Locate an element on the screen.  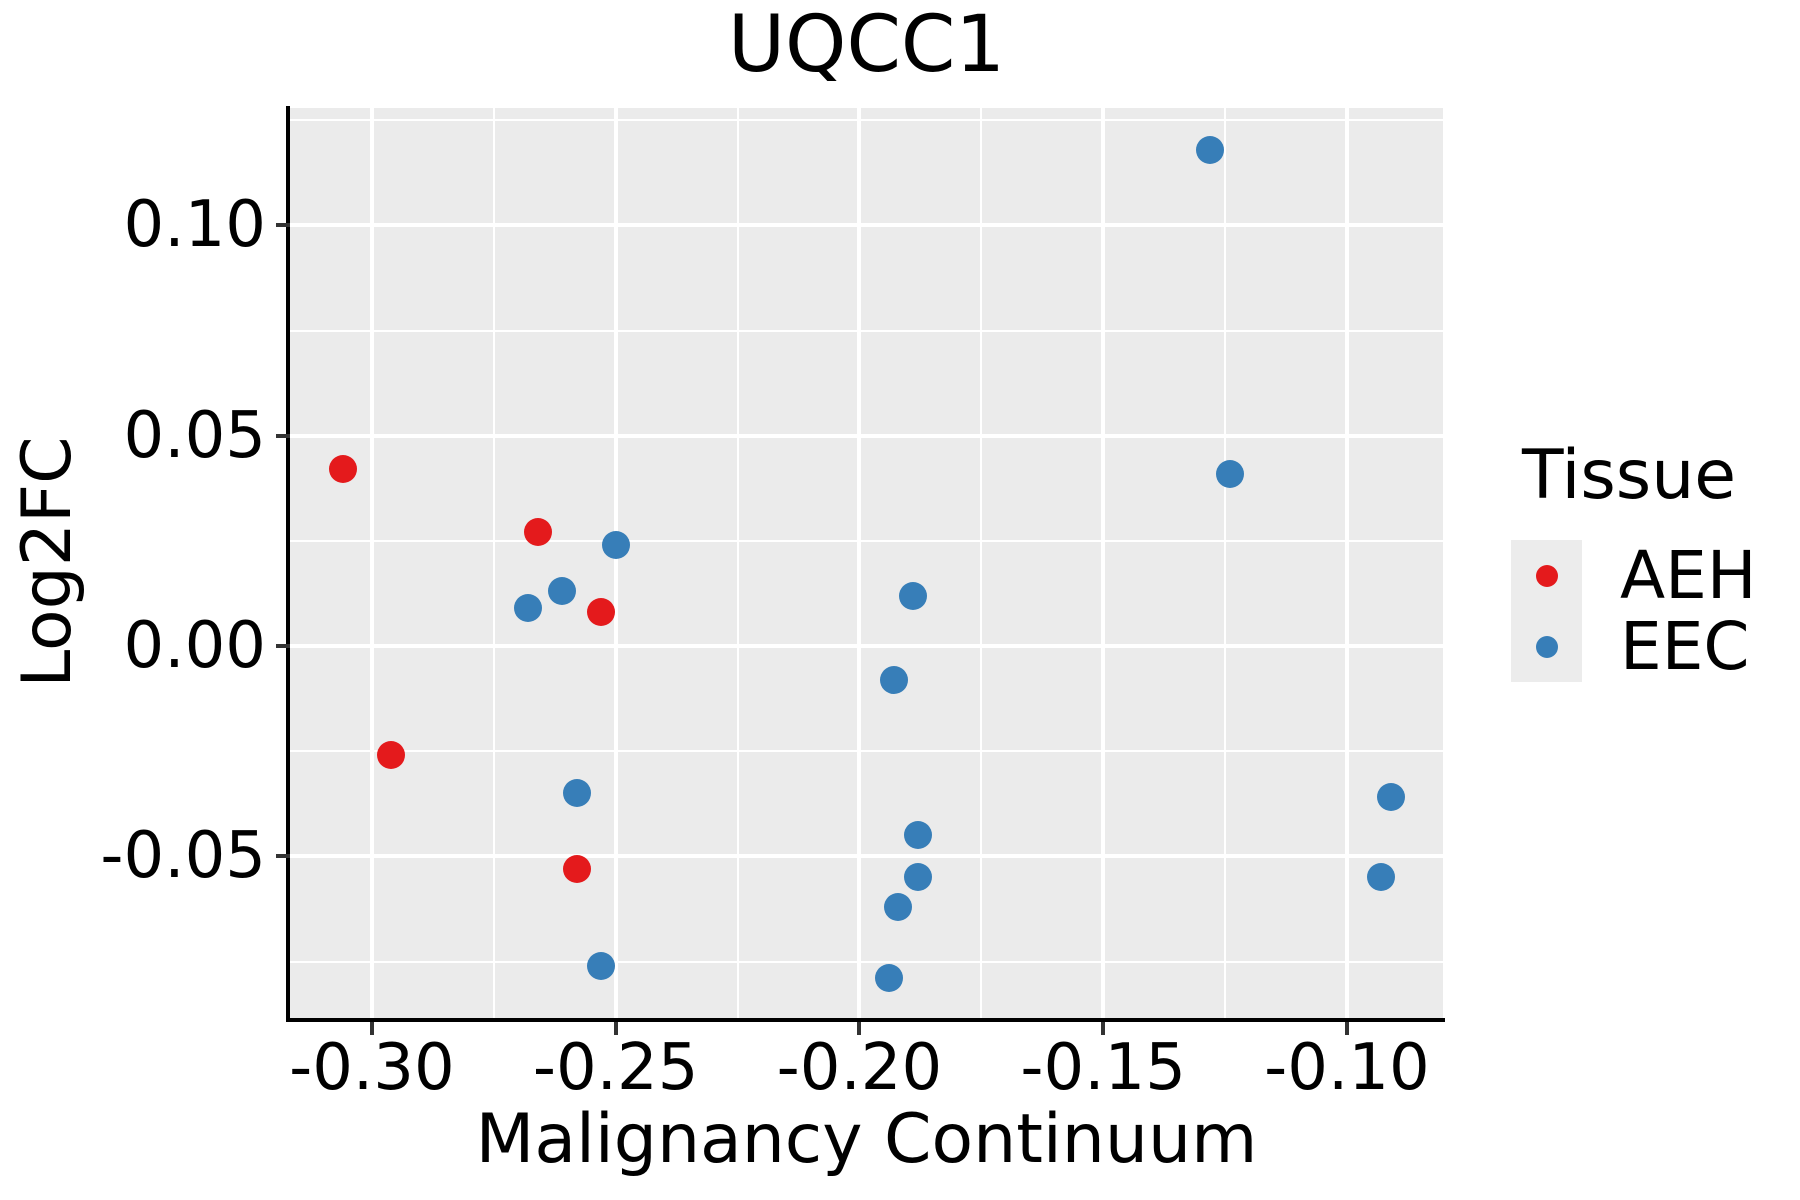
eec-point-icon is located at coordinates (1546, 646).